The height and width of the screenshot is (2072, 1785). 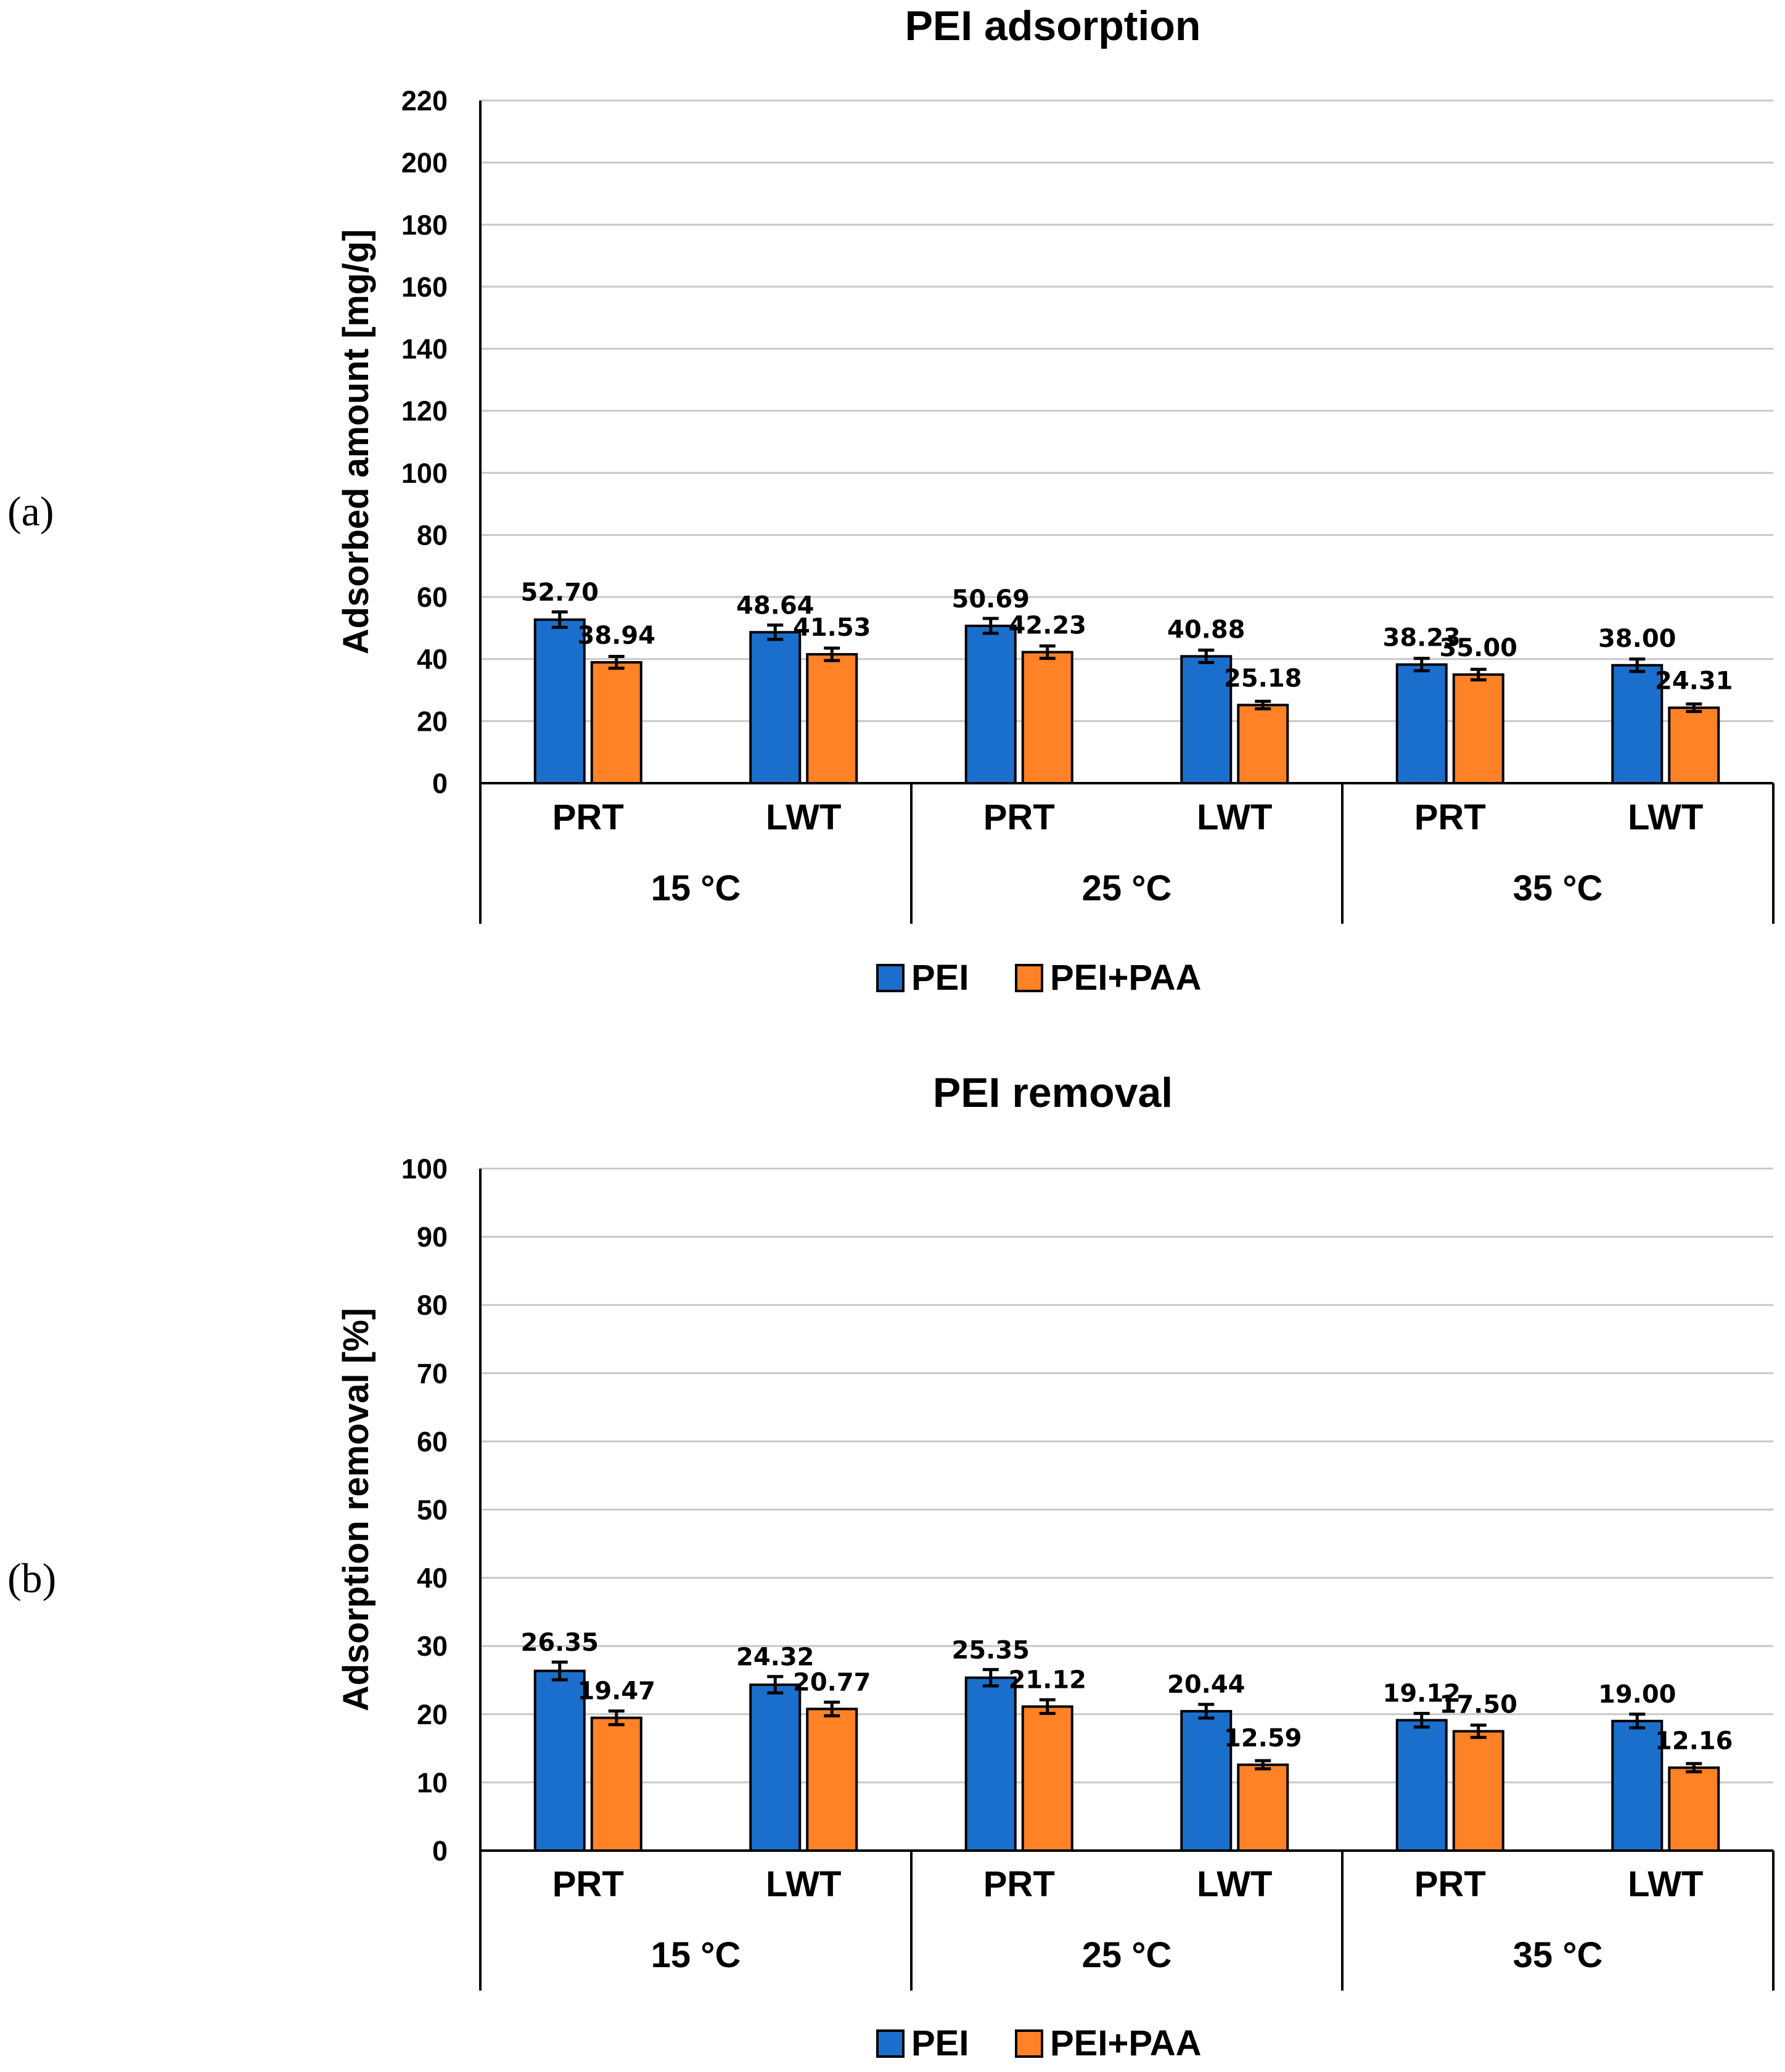 I want to click on data-label: 20.77, so click(x=832, y=1682).